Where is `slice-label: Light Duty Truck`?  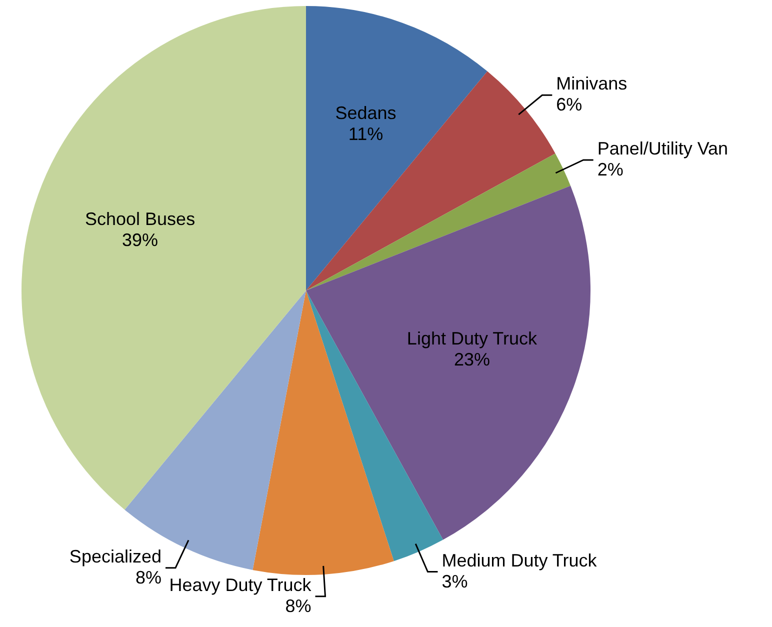
slice-label: Light Duty Truck is located at coordinates (472, 338).